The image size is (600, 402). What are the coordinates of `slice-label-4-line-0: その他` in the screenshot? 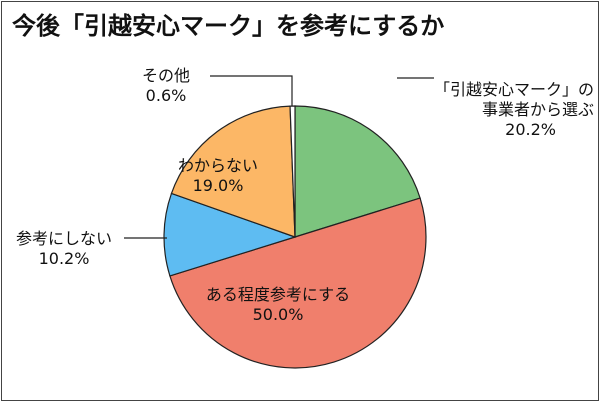 It's located at (165, 75).